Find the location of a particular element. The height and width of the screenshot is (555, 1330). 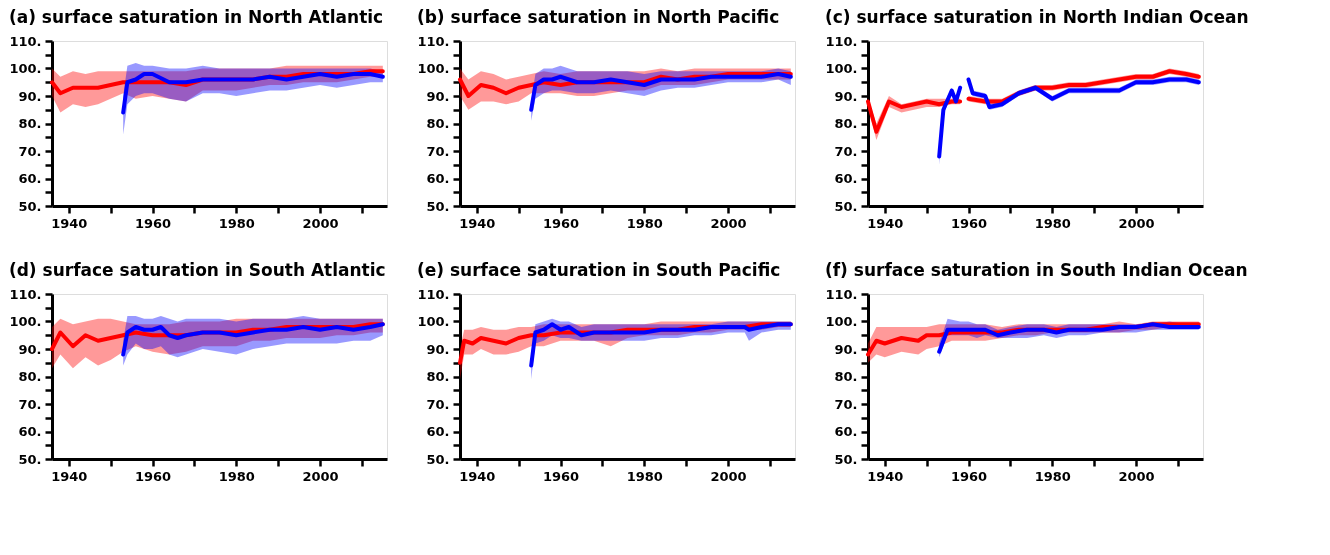

chart-title: (d) surface saturation in South Atlantic is located at coordinates (197, 270).